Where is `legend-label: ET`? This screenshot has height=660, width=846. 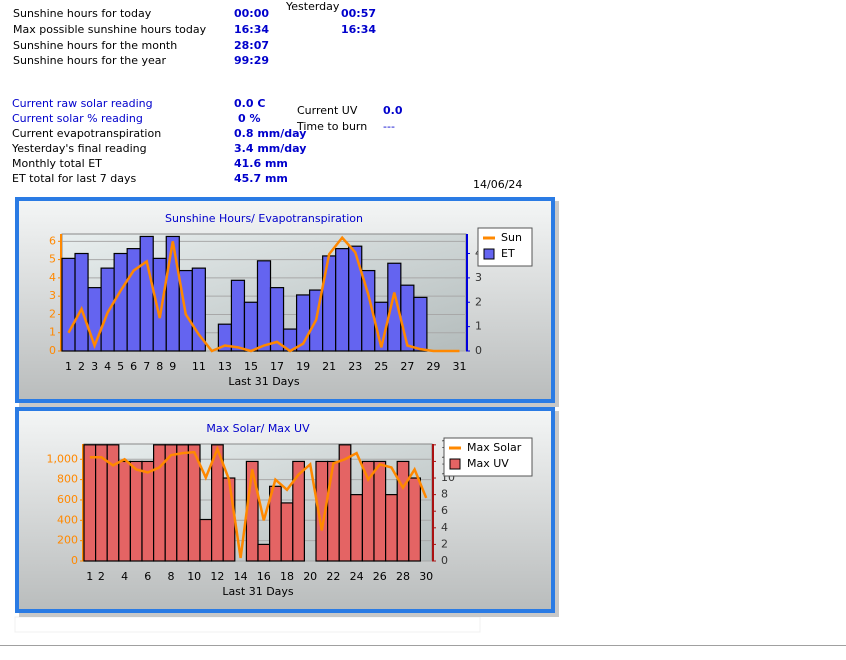 legend-label: ET is located at coordinates (508, 253).